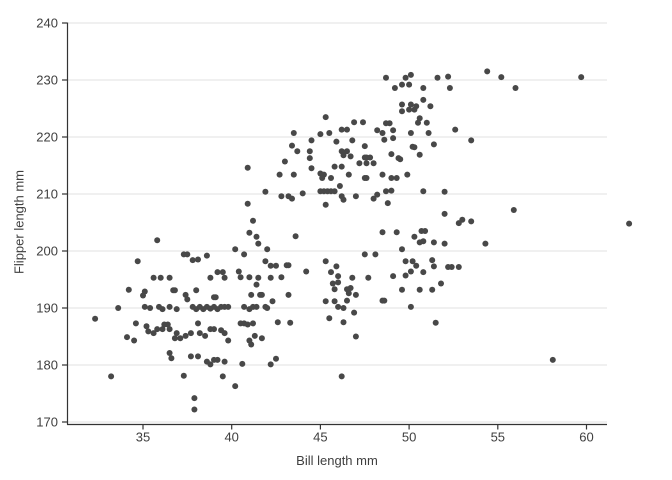 The width and height of the screenshot is (672, 480). What do you see at coordinates (47, 23) in the screenshot?
I see `y-tick-label: 240` at bounding box center [47, 23].